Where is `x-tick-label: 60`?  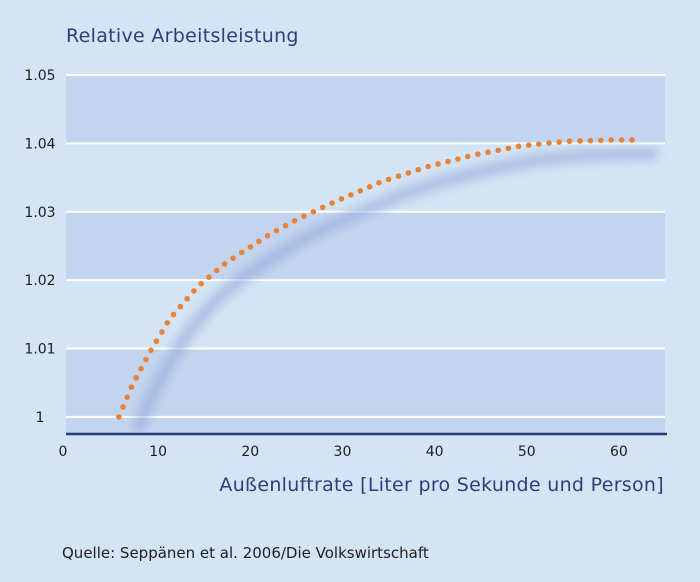
x-tick-label: 60 is located at coordinates (619, 452).